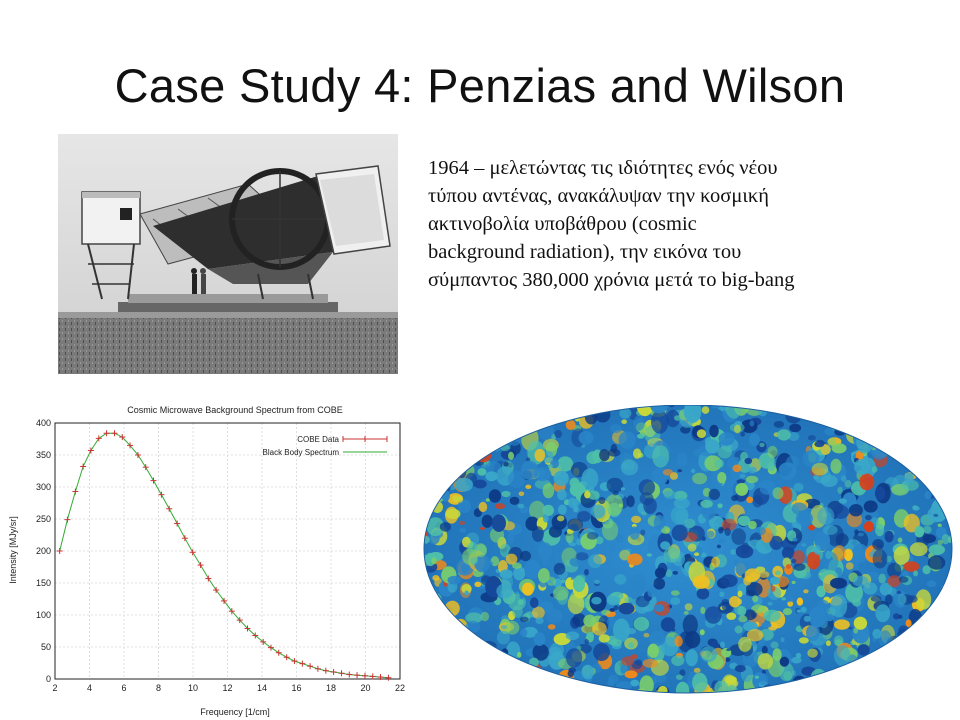  What do you see at coordinates (43, 583) in the screenshot?
I see `y-tick-label: 150` at bounding box center [43, 583].